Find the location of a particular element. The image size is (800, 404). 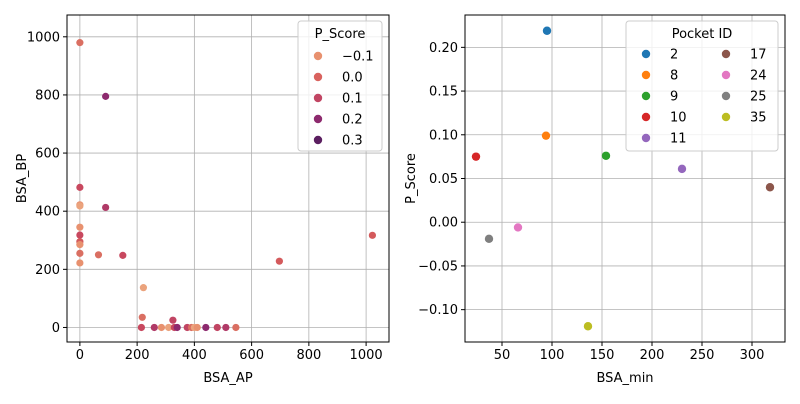

y-tick-label: 800 is located at coordinates (47, 95).